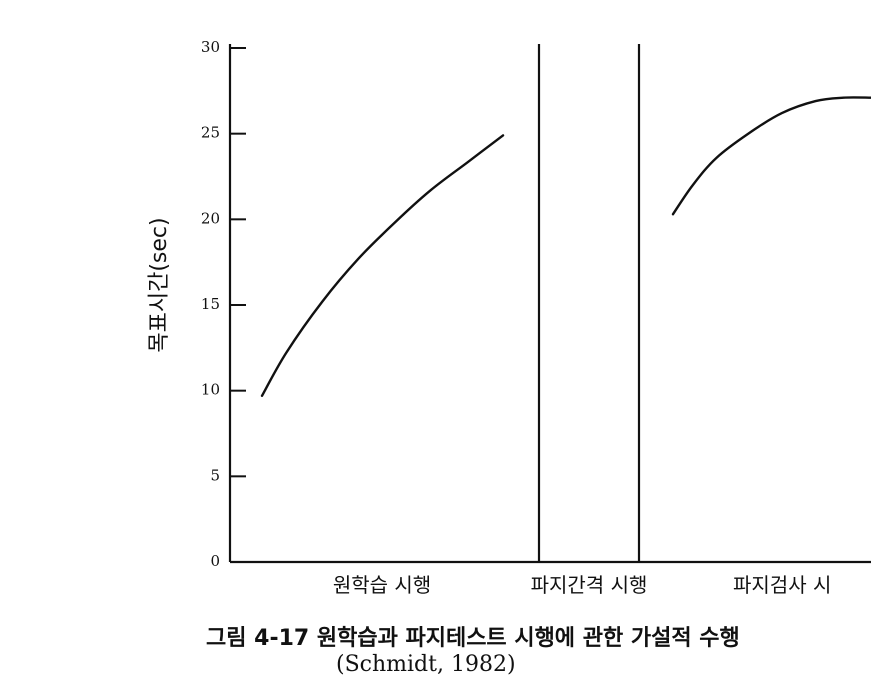  I want to click on retention-curve, so click(771, 156).